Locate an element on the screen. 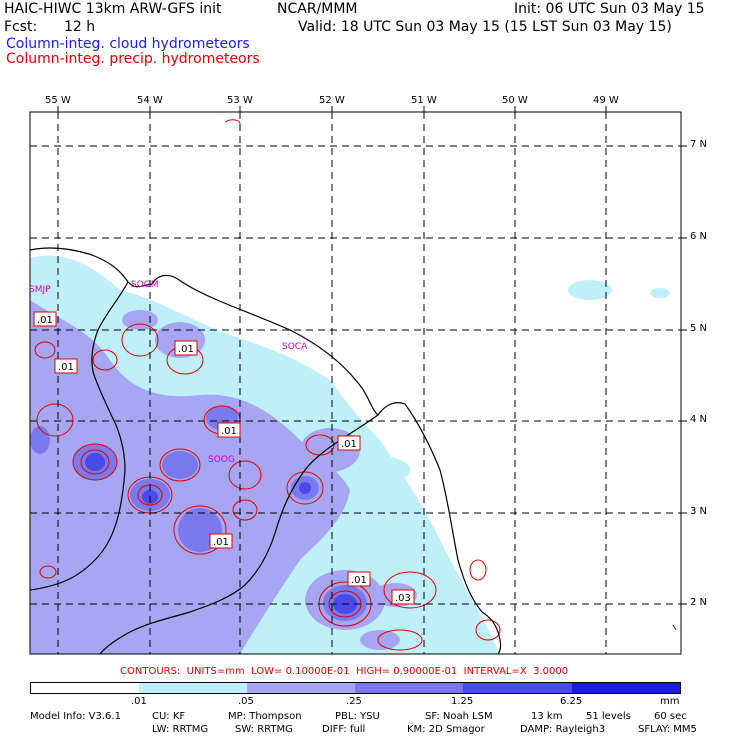 This screenshot has width=740, height=740. model-info-diff: DIFF: full is located at coordinates (344, 729).